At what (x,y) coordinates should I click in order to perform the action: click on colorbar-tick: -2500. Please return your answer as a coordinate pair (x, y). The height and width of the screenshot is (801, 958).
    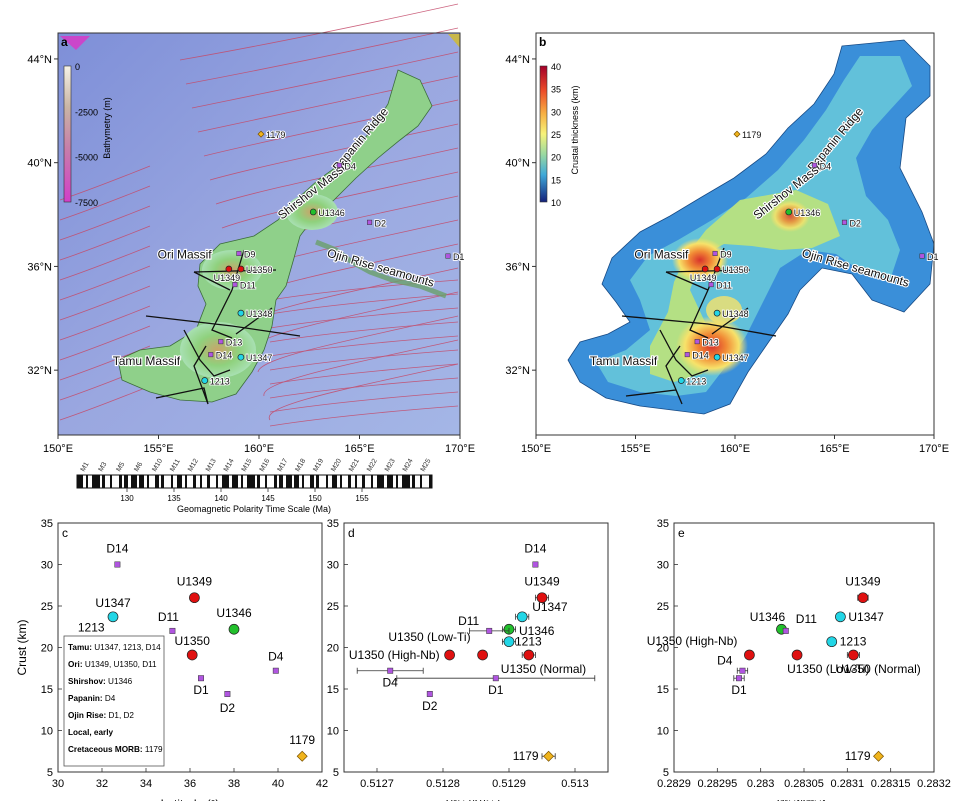
    Looking at the image, I should click on (86, 112).